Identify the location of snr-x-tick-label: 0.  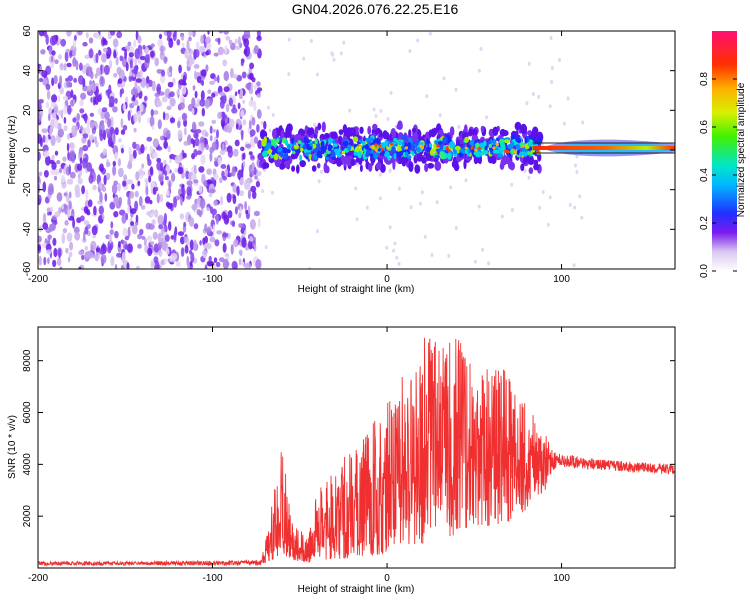
(387, 578).